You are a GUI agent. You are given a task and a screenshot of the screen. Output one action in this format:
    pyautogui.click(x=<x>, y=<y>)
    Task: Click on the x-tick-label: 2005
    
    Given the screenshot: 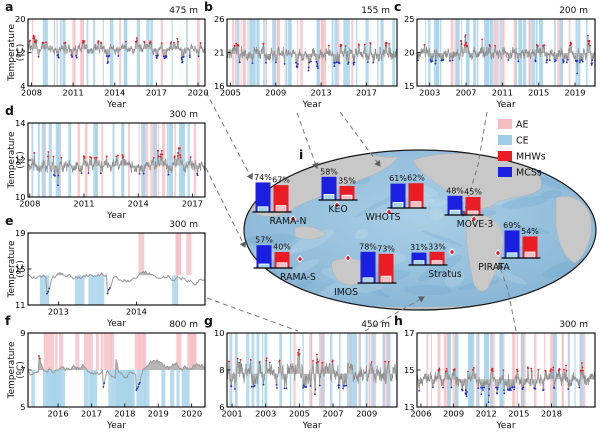 What is the action you would take?
    pyautogui.click(x=299, y=414)
    